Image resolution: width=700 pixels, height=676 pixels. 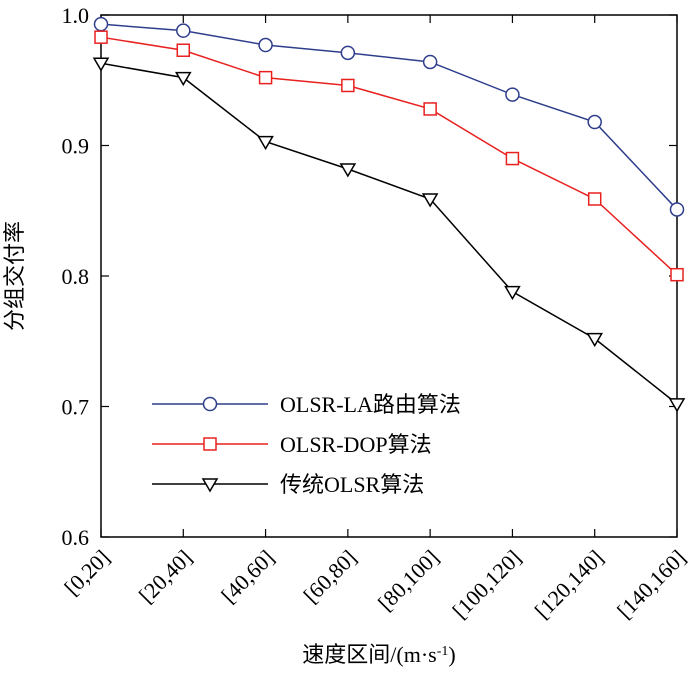 What do you see at coordinates (369, 654) in the screenshot?
I see `x-axis-label-main: 速度区间/(m·s` at bounding box center [369, 654].